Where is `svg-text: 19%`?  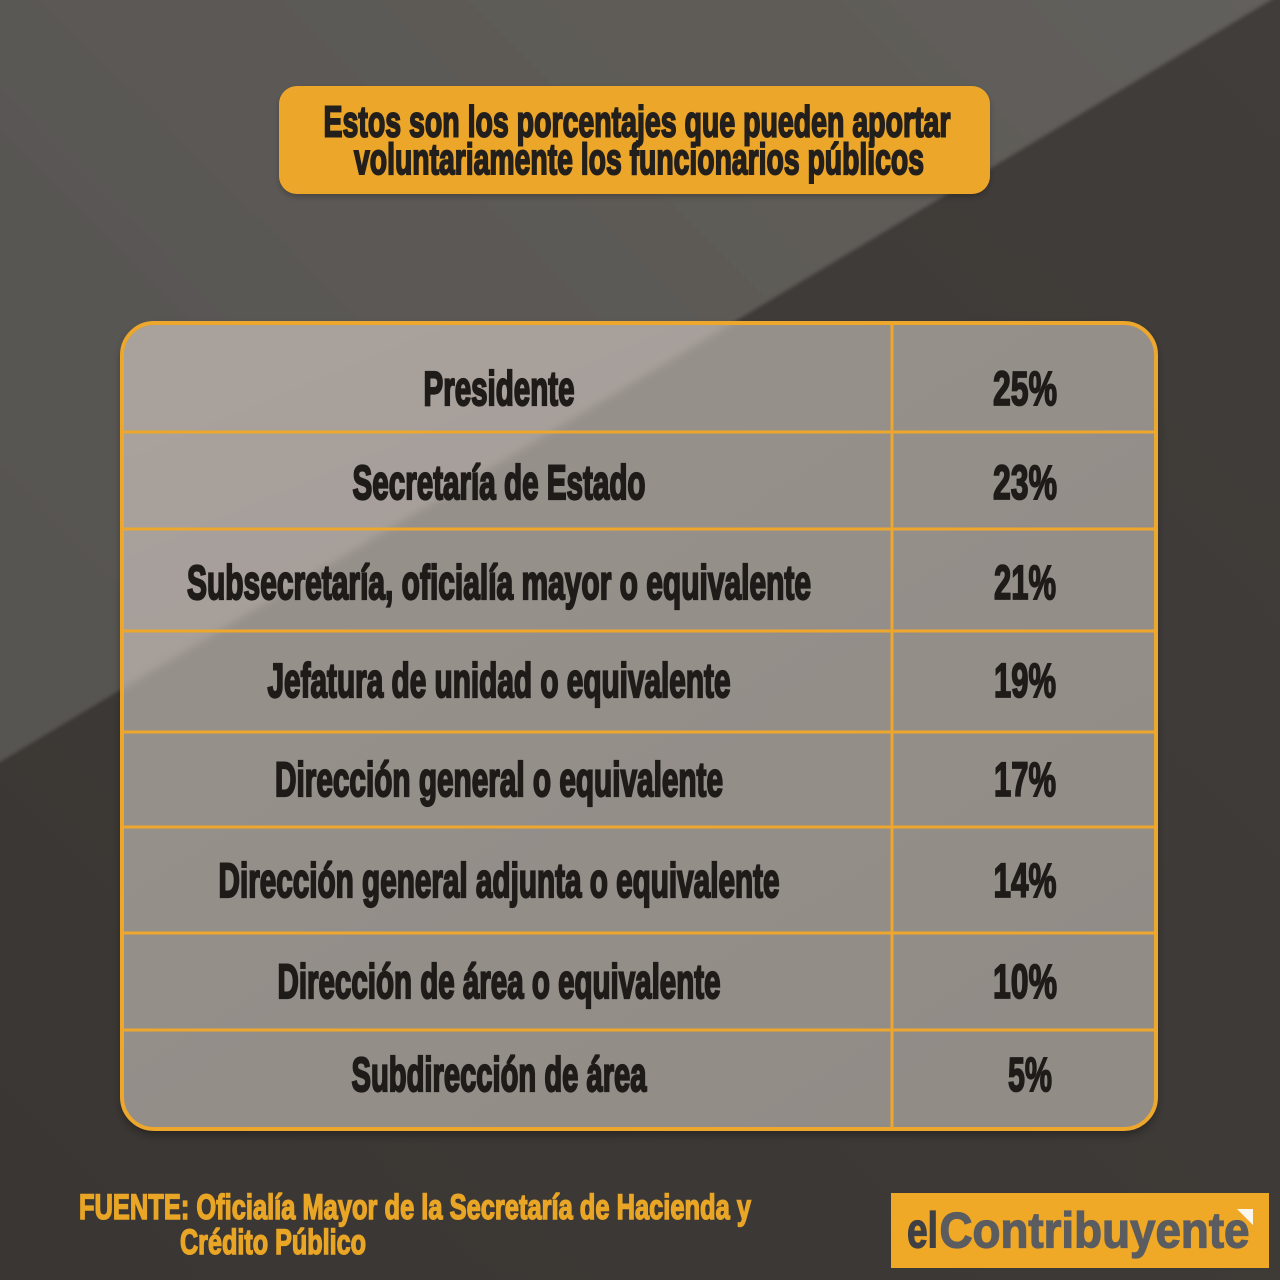 svg-text: 19% is located at coordinates (1025, 681).